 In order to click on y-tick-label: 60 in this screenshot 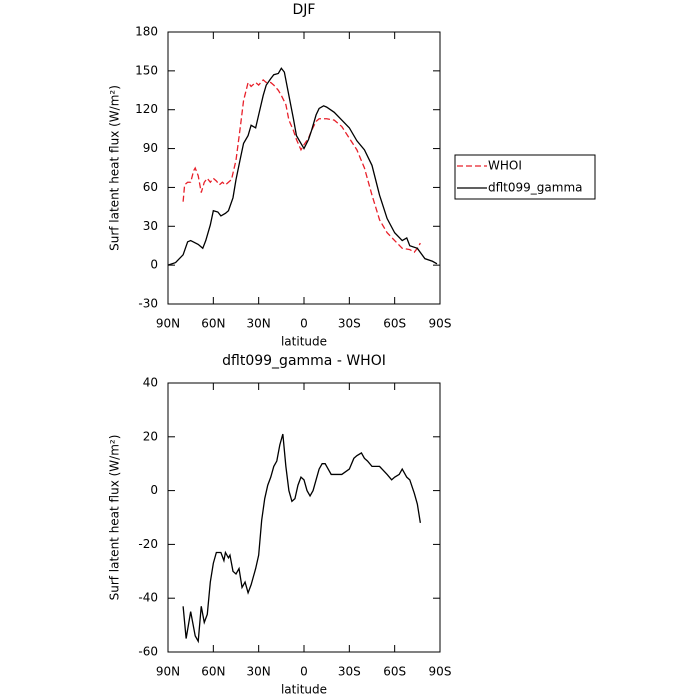, I will do `click(150, 187)`.